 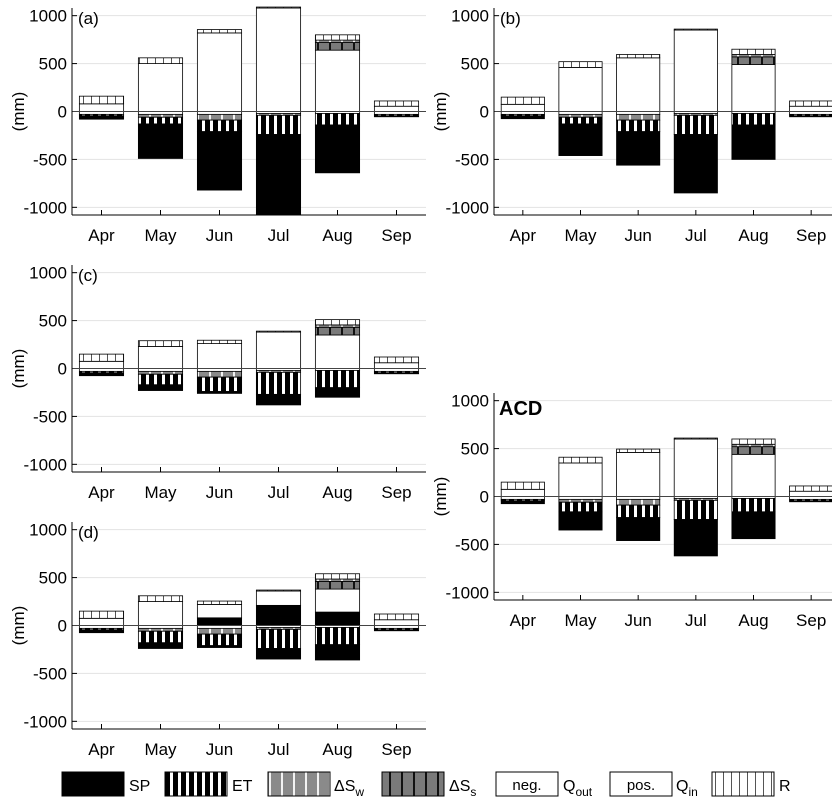 I want to click on legend-label-dss: ΔSs, so click(x=462, y=788).